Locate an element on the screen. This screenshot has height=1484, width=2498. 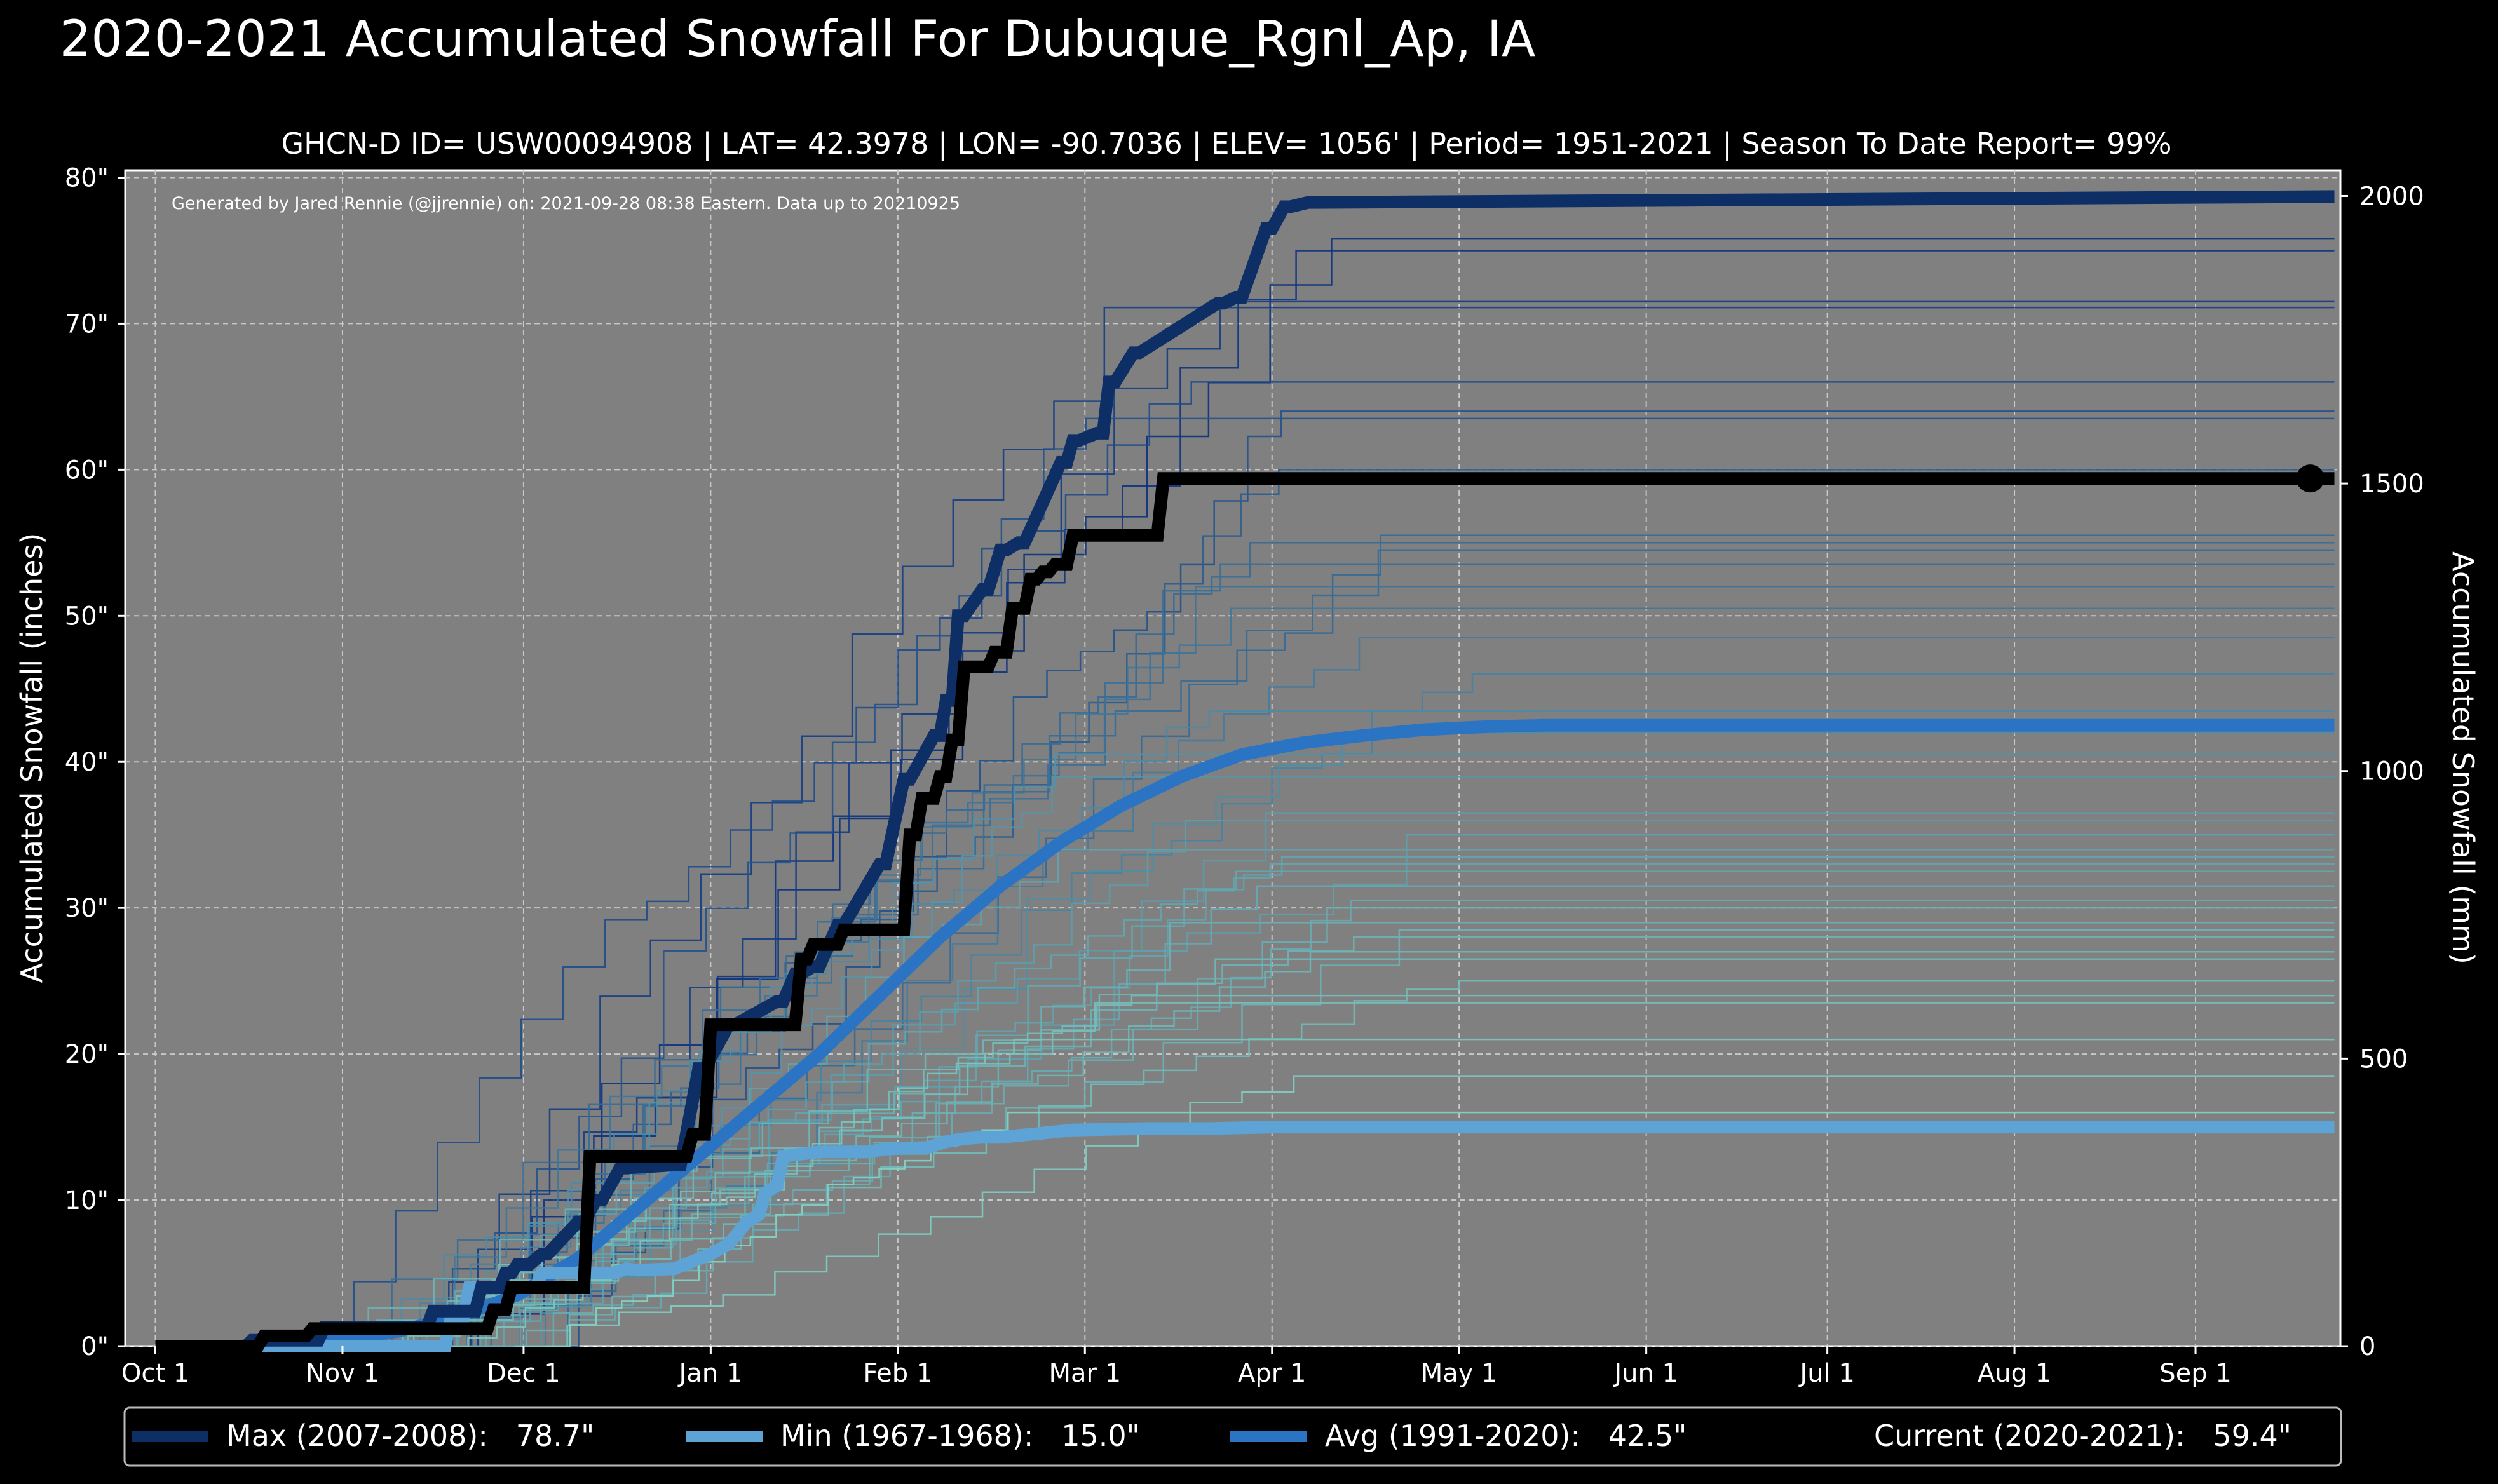
y-axis-right: 0 500 1000 1500 2000 is located at coordinates (2382, 771).